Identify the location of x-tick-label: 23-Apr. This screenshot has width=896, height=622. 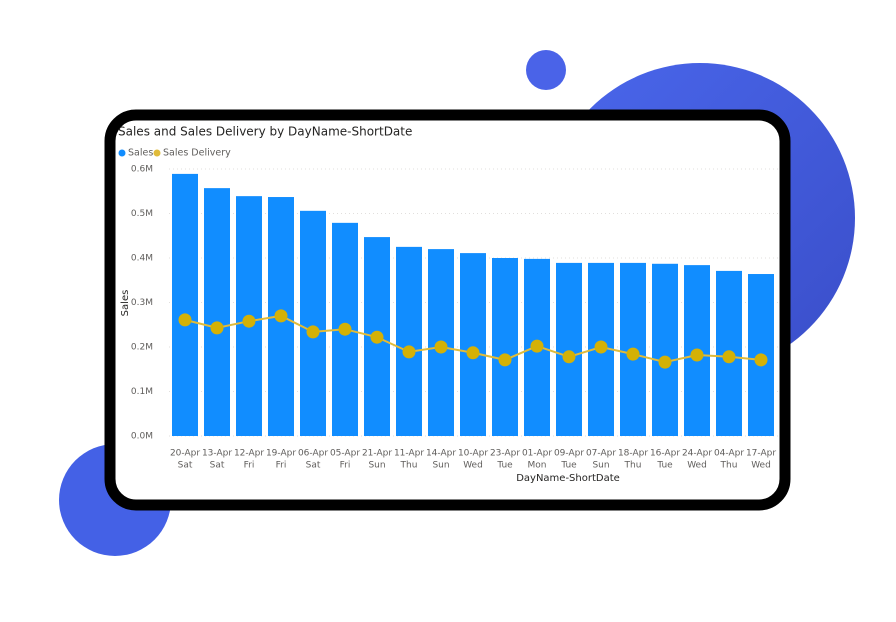
(505, 454).